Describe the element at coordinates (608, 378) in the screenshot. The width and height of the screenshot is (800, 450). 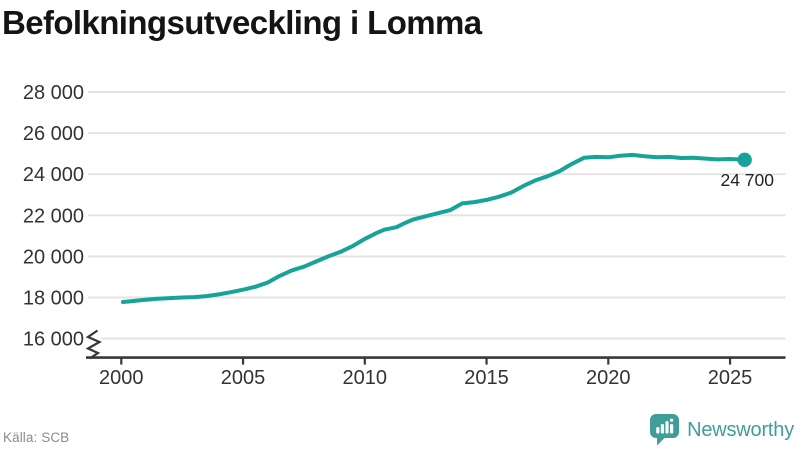
I see `svg-text: 2020` at that location.